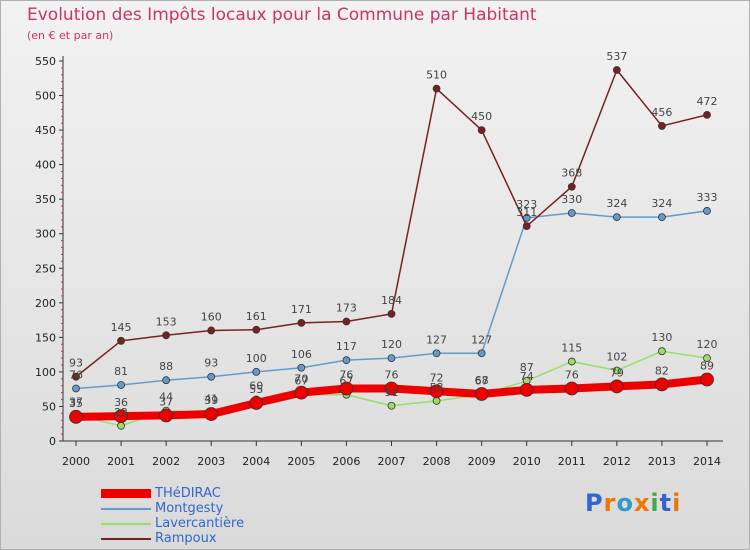 The width and height of the screenshot is (750, 550). What do you see at coordinates (121, 412) in the screenshot?
I see `data-label-lavercantiere: 22` at bounding box center [121, 412].